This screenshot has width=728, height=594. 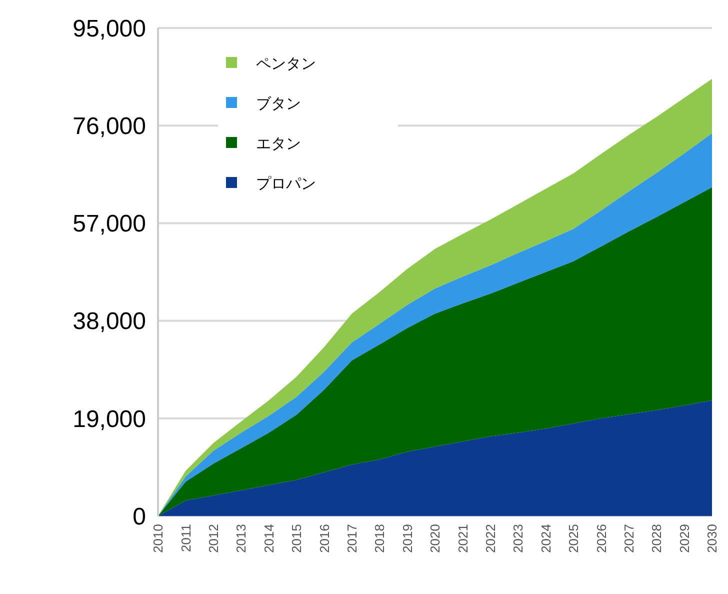 What do you see at coordinates (574, 538) in the screenshot?
I see `x-tick-label: 2025` at bounding box center [574, 538].